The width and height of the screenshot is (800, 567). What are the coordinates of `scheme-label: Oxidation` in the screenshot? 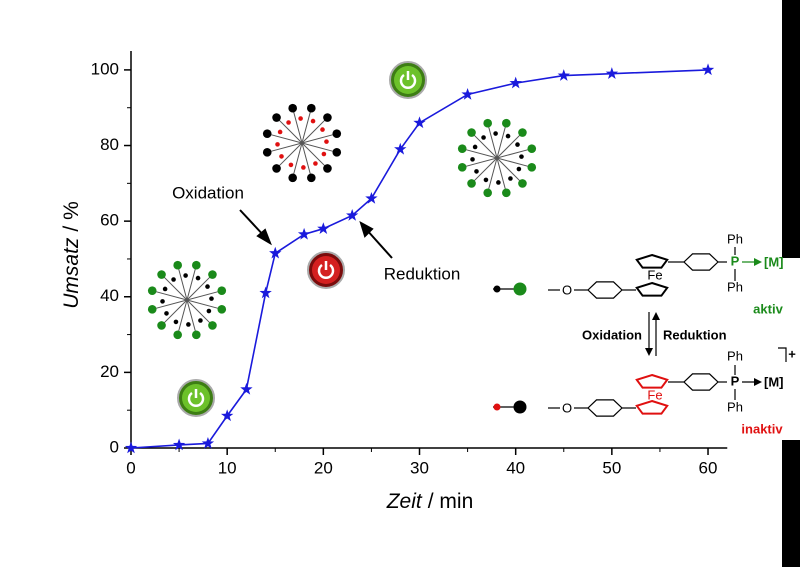 It's located at (612, 334).